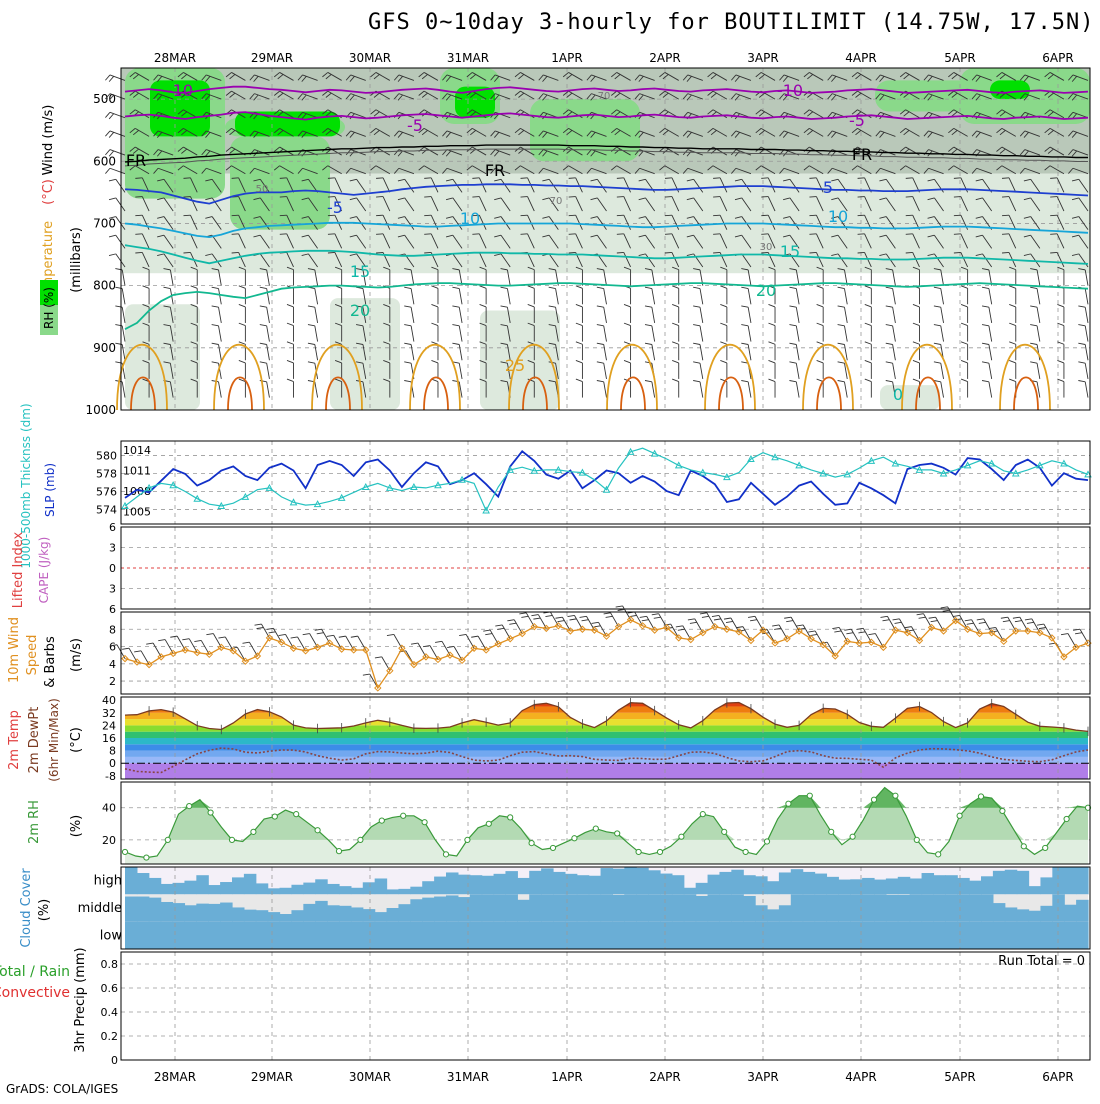 The height and width of the screenshot is (1104, 1100). I want to click on date-label-top: 28MAR, so click(175, 58).